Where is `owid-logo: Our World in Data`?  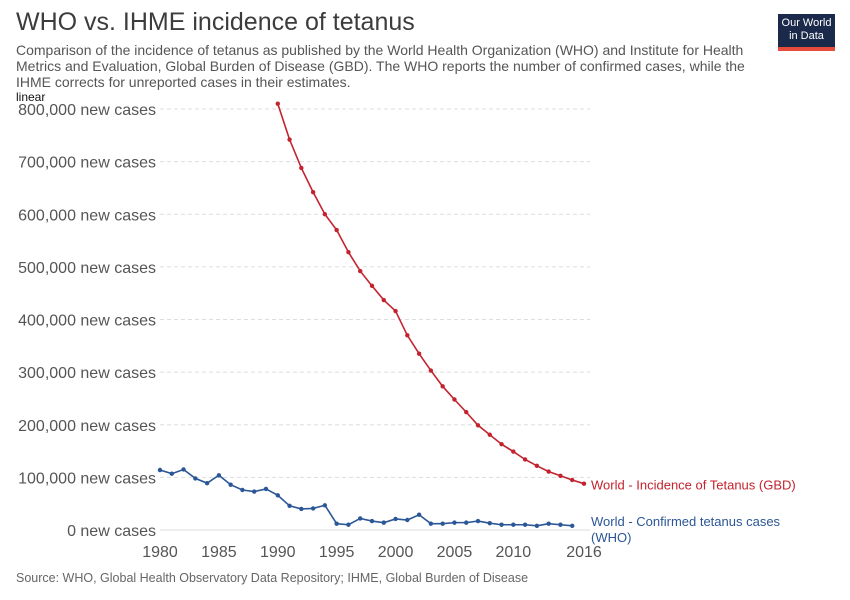 owid-logo: Our World in Data is located at coordinates (806, 32).